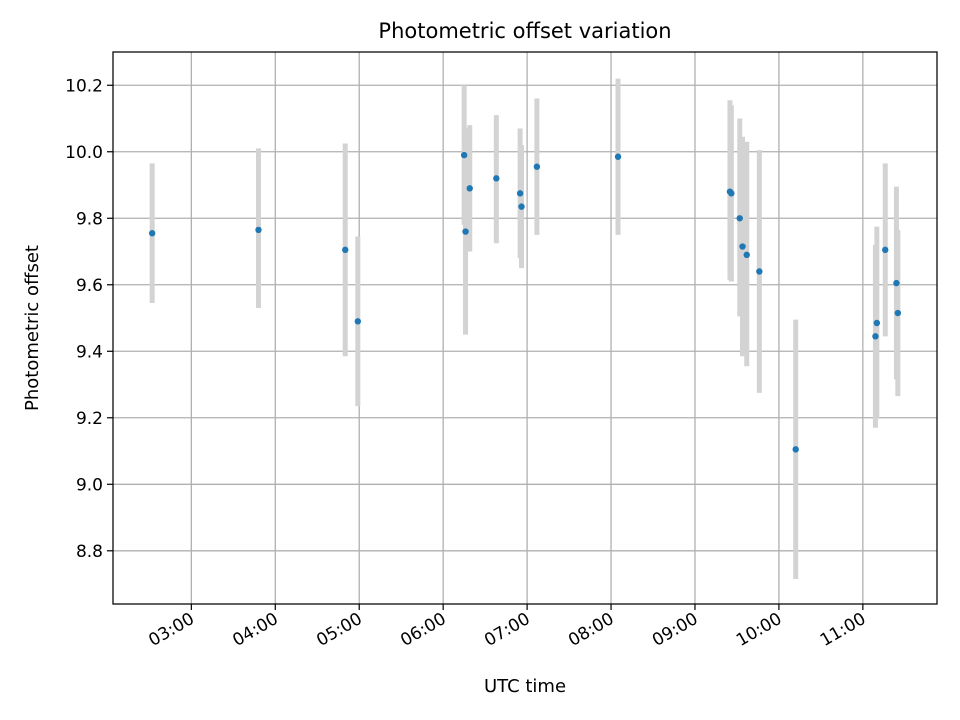 The image size is (960, 720). I want to click on y-axis-ticks: 8.8 9.0 9.2 9.4 9.6 9.8 10.0 10.2, so click(89, 319).